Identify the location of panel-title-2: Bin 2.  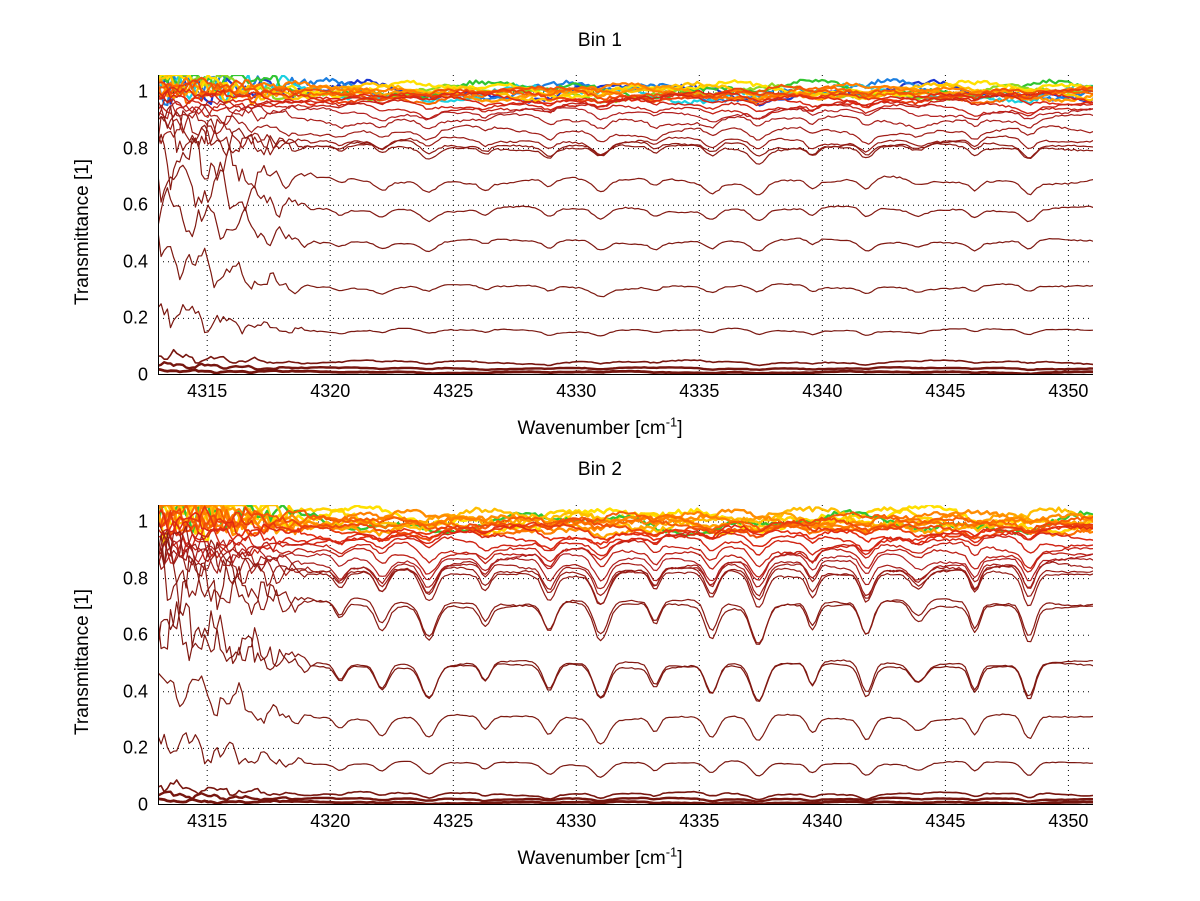
(600, 469).